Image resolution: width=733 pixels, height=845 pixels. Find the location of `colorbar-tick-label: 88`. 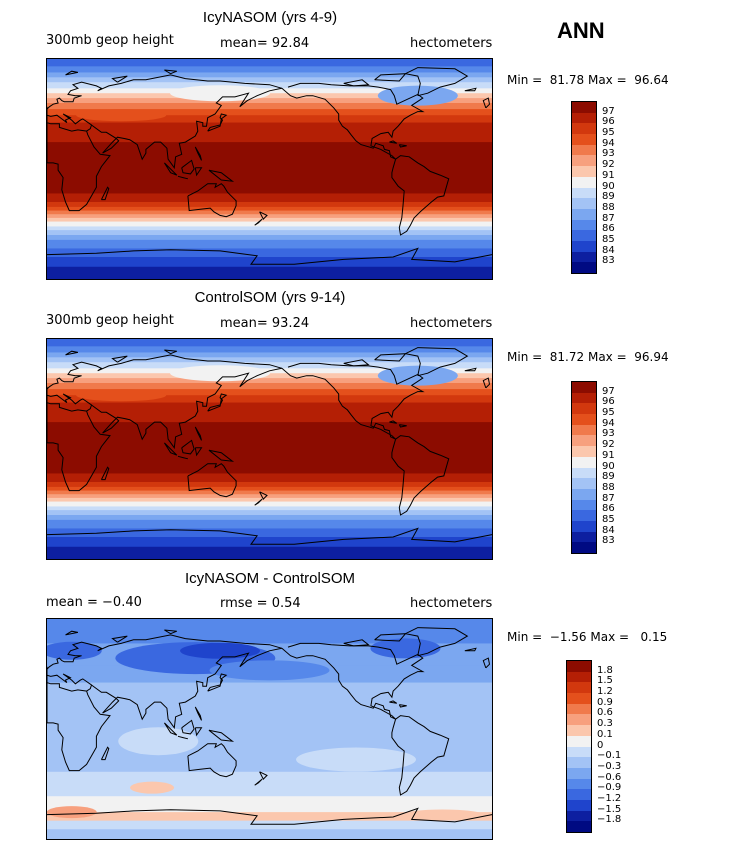

colorbar-tick-label: 88 is located at coordinates (608, 207).